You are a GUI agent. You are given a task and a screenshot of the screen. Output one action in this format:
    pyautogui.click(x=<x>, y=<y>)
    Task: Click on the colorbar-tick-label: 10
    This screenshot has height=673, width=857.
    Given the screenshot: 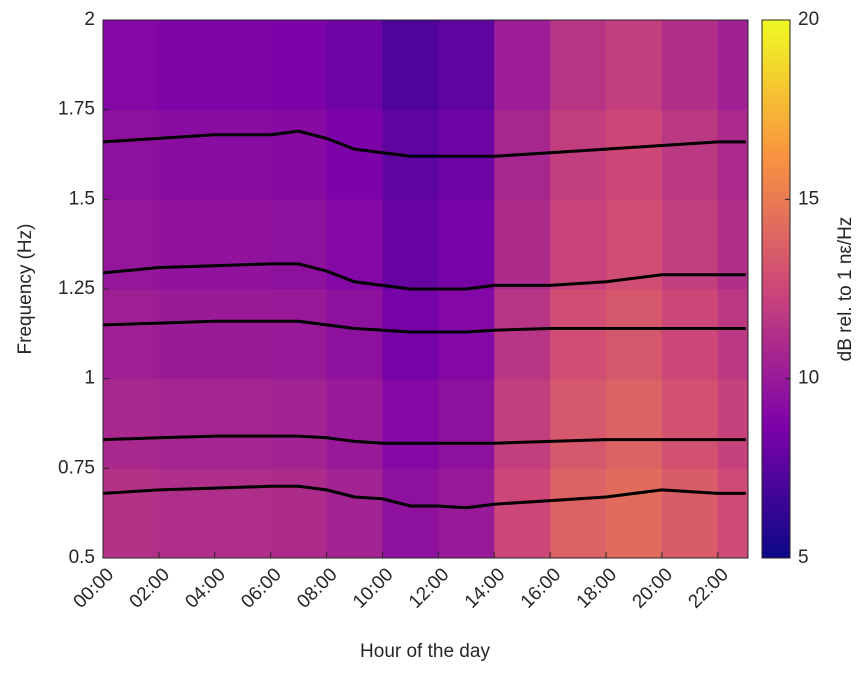 What is the action you would take?
    pyautogui.click(x=808, y=378)
    